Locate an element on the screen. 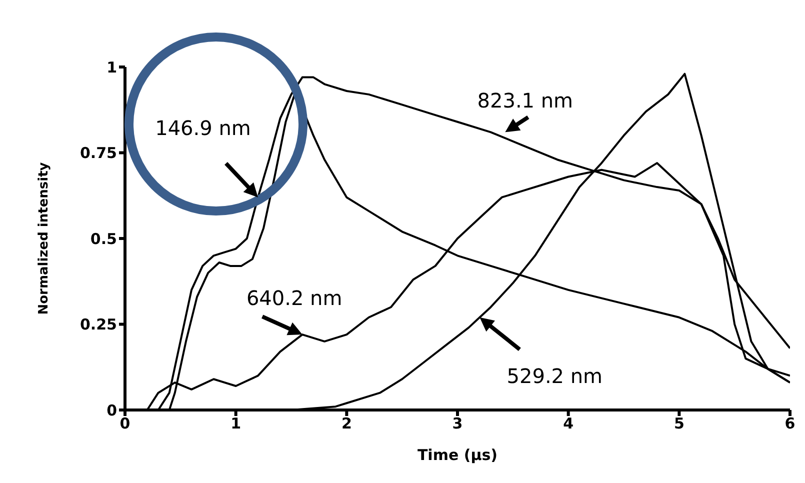 The height and width of the screenshot is (483, 805). y-axis-title: Normalized intensity is located at coordinates (44, 238).